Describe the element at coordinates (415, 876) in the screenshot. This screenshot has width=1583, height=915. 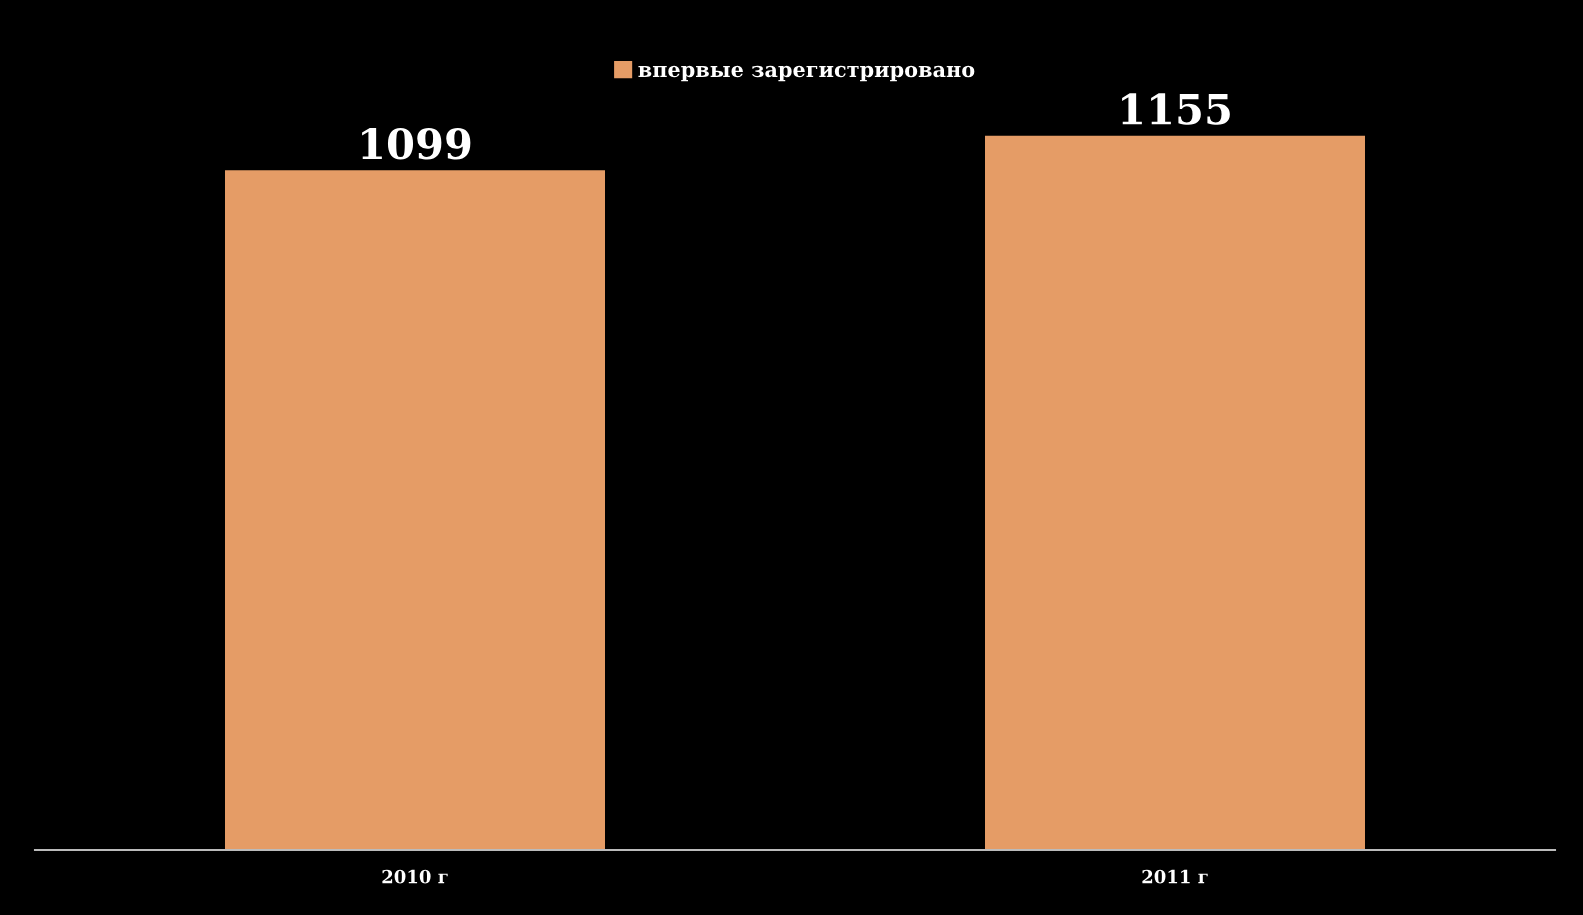
I see `x-tick-label: 2010 г` at that location.